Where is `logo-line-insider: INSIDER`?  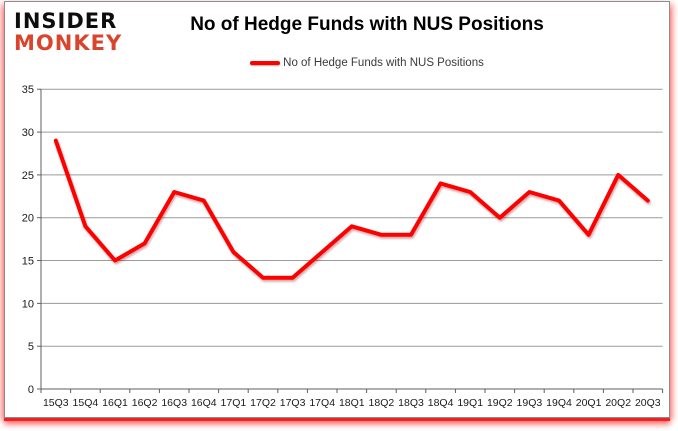 logo-line-insider: INSIDER is located at coordinates (66, 21).